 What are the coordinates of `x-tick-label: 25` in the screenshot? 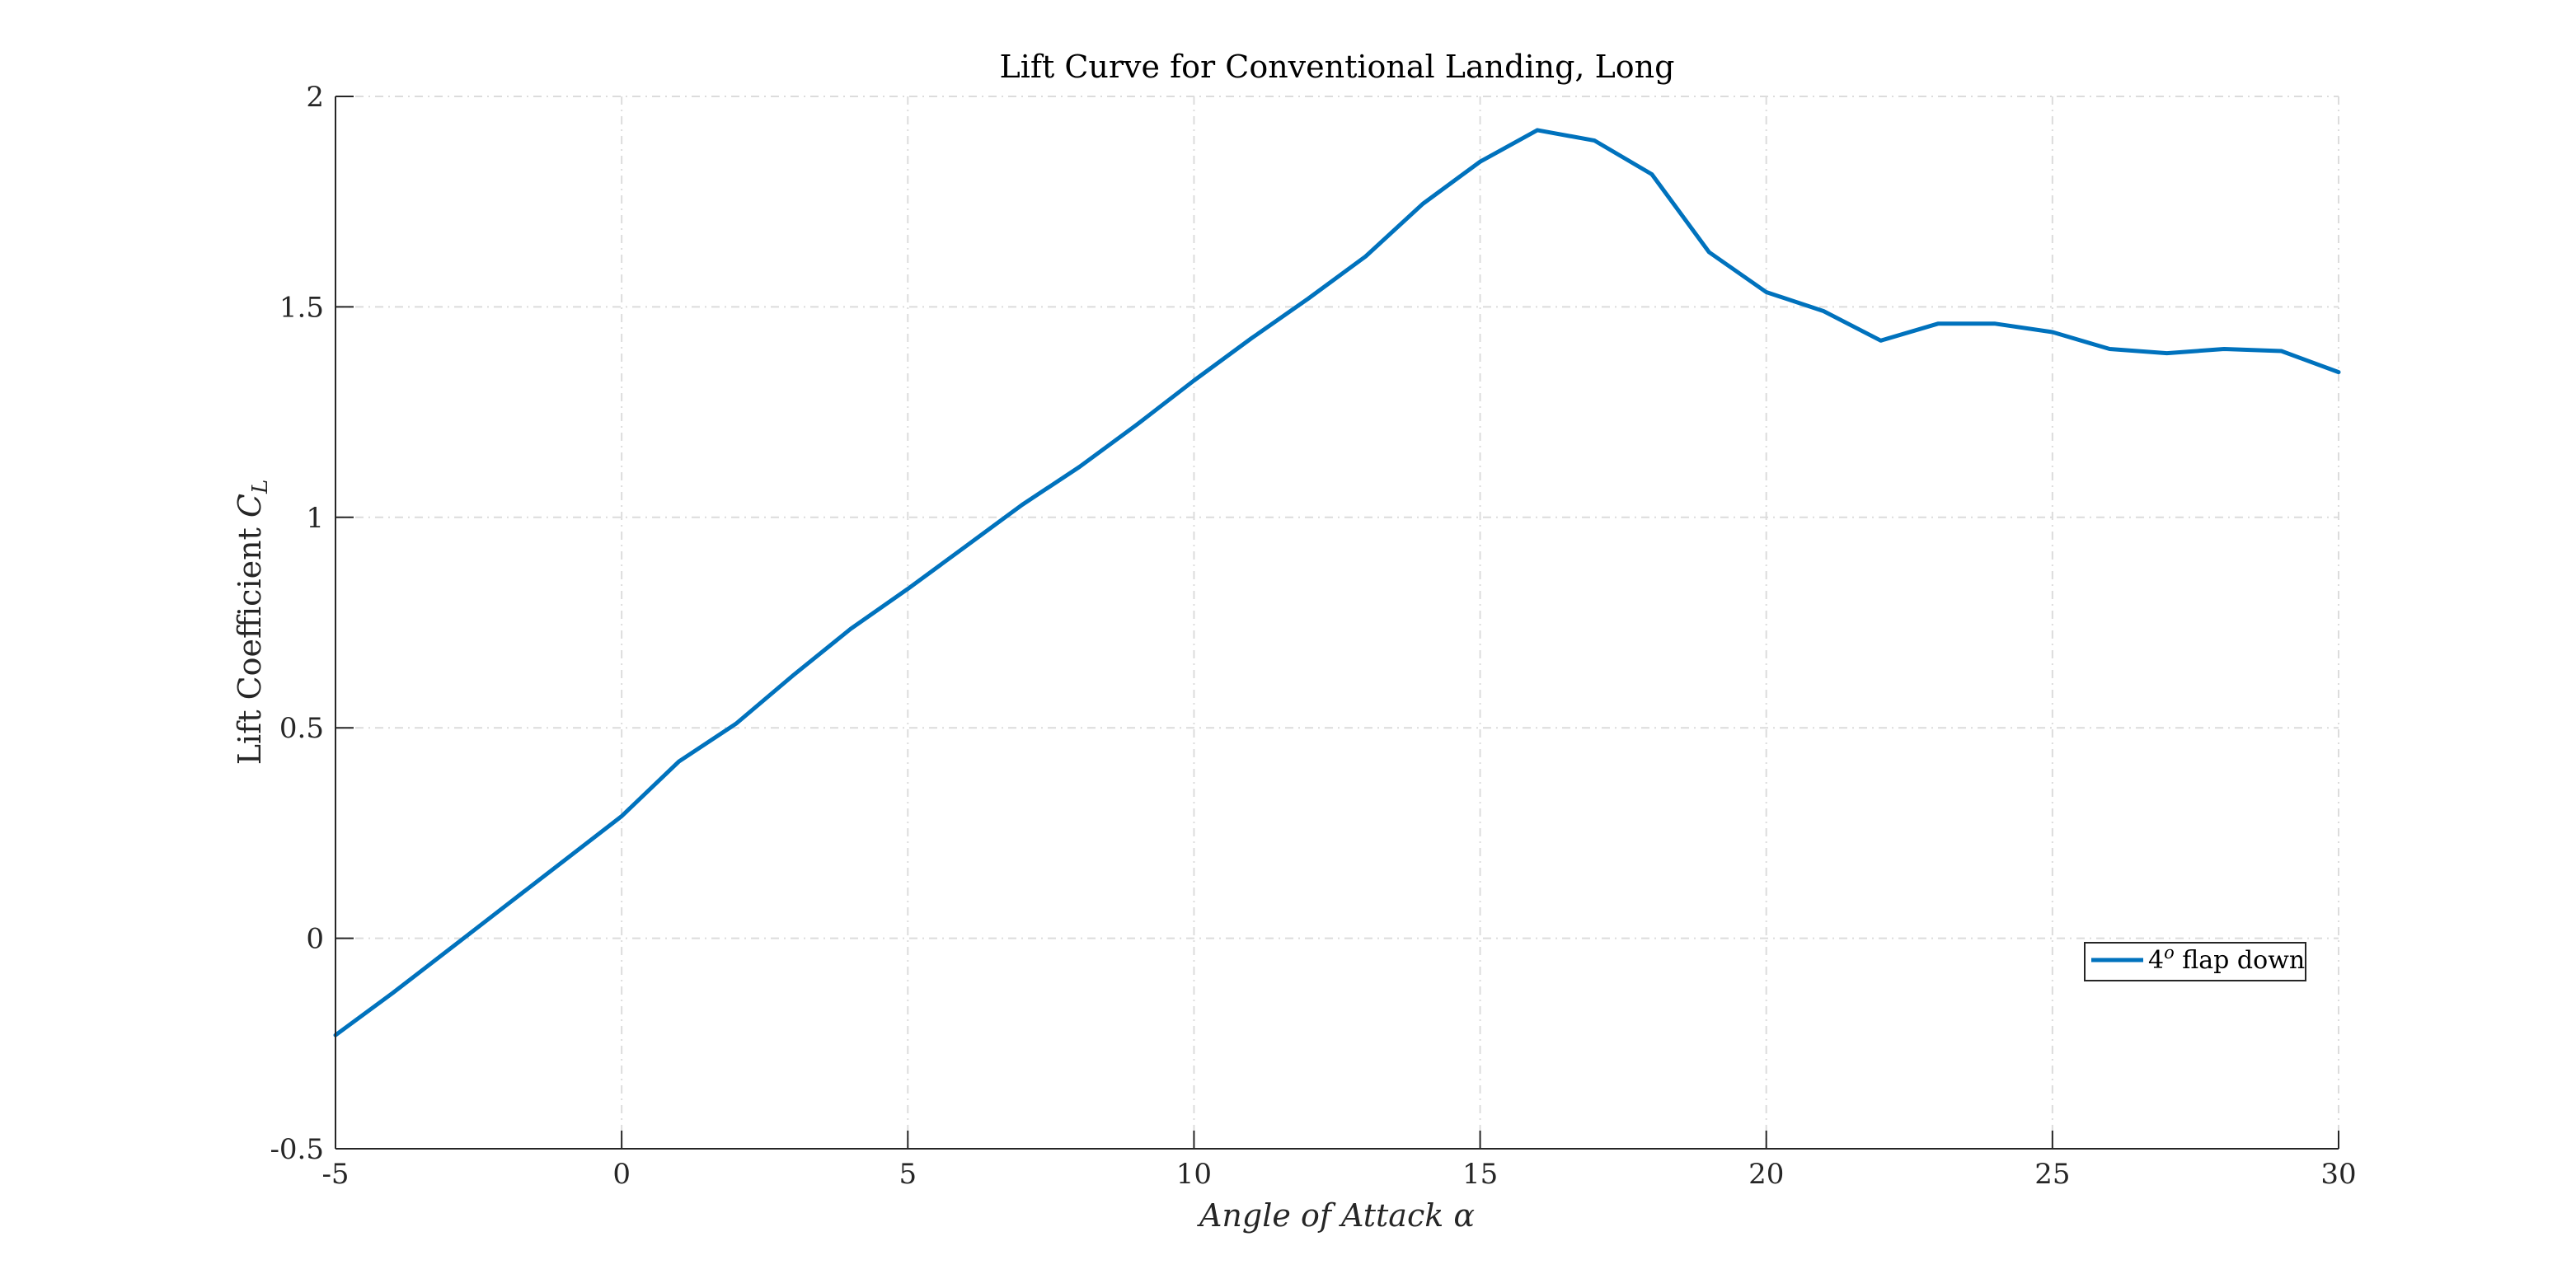 It's located at (2052, 1174).